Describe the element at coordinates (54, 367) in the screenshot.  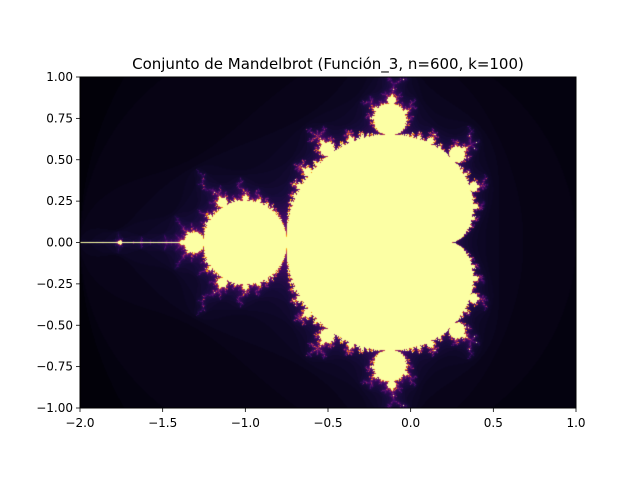
I see `y-tick-label: −0.75` at that location.